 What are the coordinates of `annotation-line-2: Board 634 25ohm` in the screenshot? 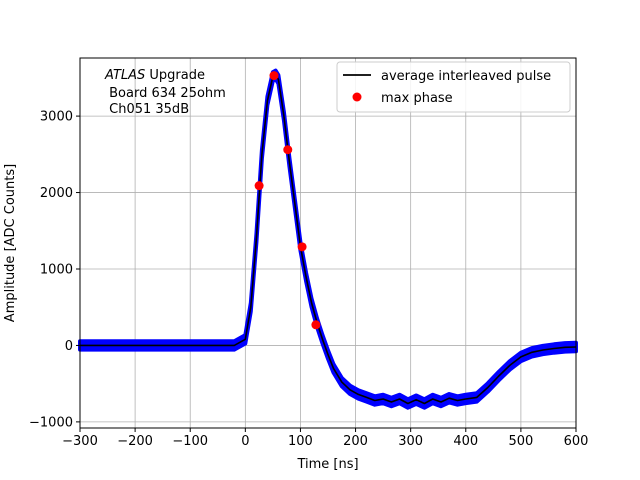 It's located at (165, 93).